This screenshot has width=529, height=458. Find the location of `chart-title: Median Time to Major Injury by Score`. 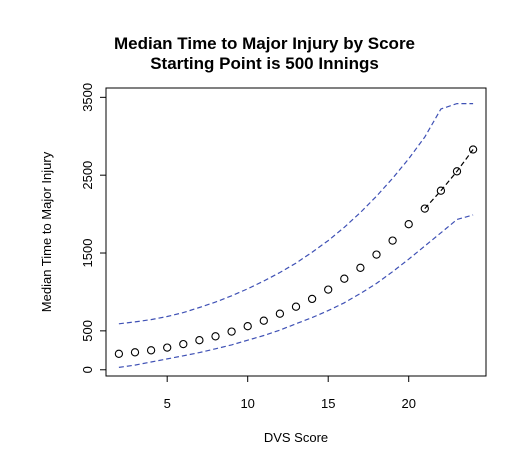

chart-title: Median Time to Major Injury by Score is located at coordinates (264, 43).